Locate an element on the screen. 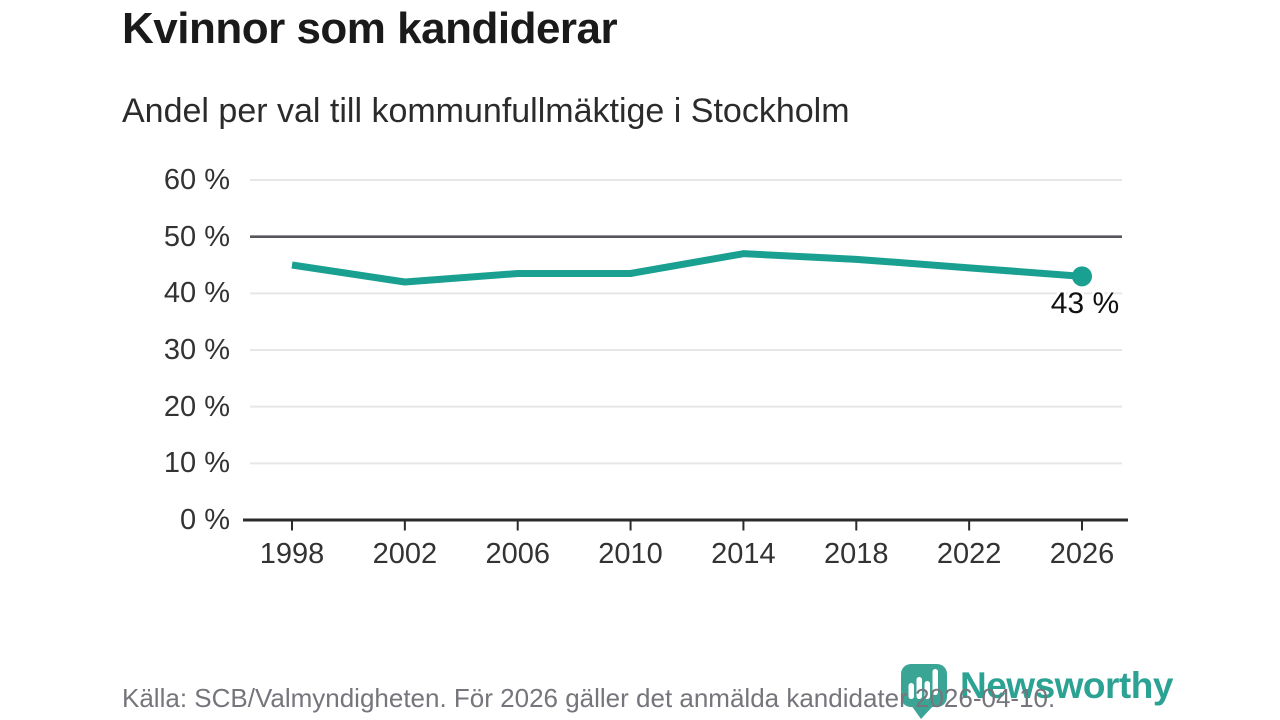  end-value-label: 43 % is located at coordinates (1085, 304).